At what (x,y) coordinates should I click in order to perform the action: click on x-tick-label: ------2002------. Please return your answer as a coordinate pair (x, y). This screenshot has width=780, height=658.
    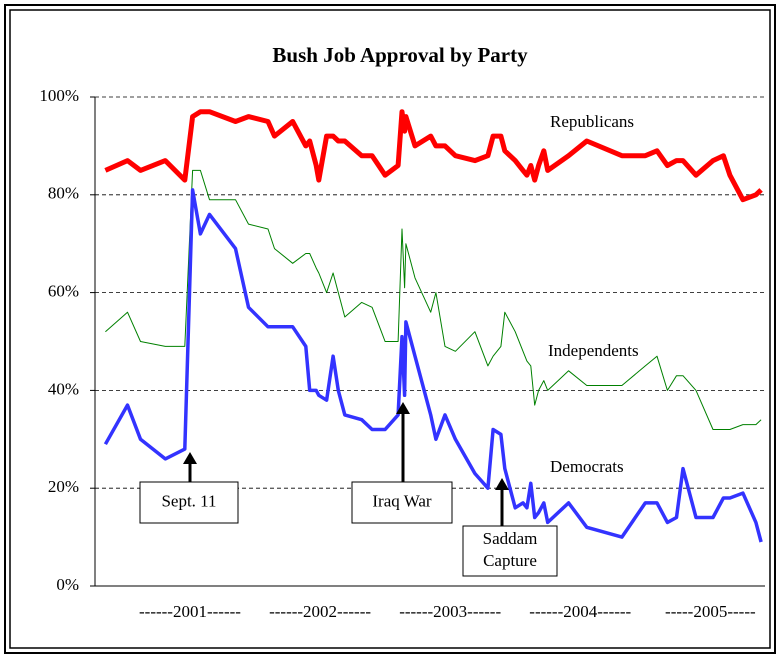
    Looking at the image, I should click on (320, 611).